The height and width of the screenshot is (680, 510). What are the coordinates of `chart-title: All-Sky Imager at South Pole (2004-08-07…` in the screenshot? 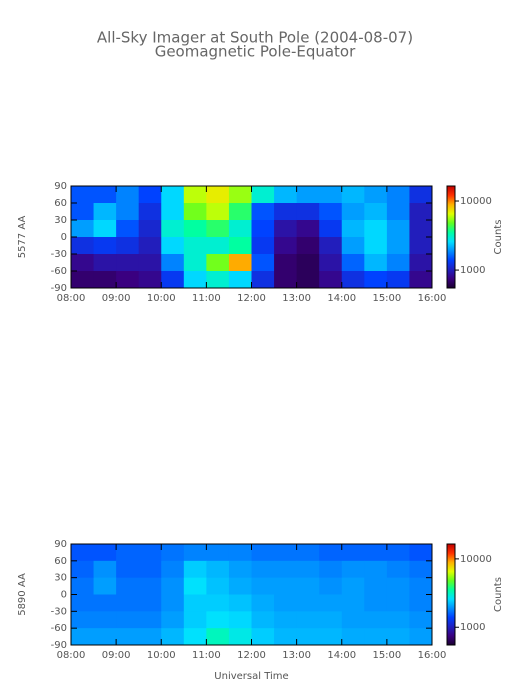 It's located at (255, 38).